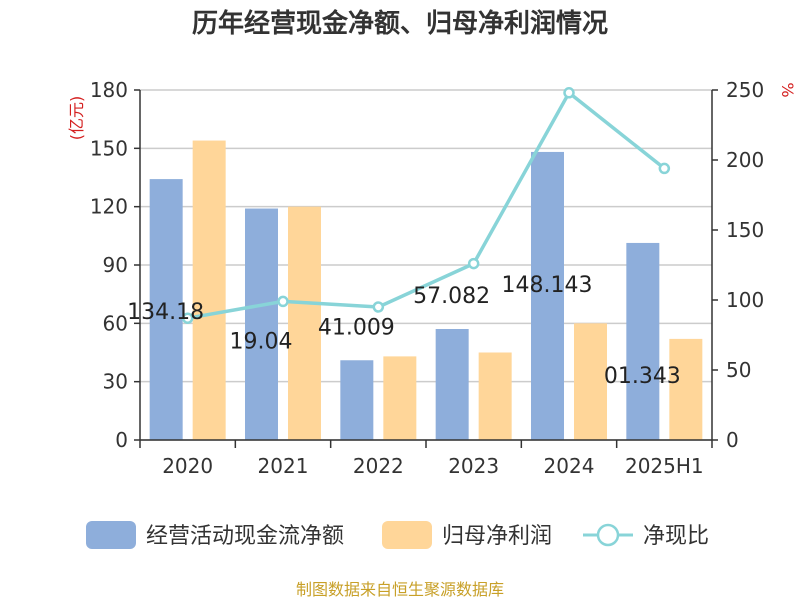 This screenshot has width=800, height=600. Describe the element at coordinates (745, 300) in the screenshot. I see `right-tick-label: 100` at that location.